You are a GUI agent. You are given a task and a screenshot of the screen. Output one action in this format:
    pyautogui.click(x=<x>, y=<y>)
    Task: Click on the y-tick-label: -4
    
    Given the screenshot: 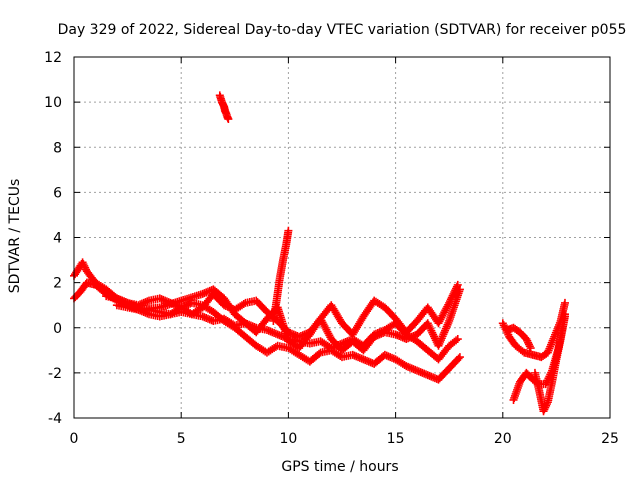 What is the action you would take?
    pyautogui.click(x=55, y=419)
    